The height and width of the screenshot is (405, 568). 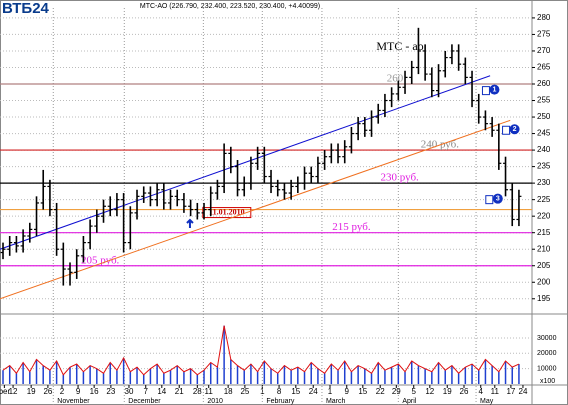 I want to click on x-tick-label: 2, so click(x=62, y=391).